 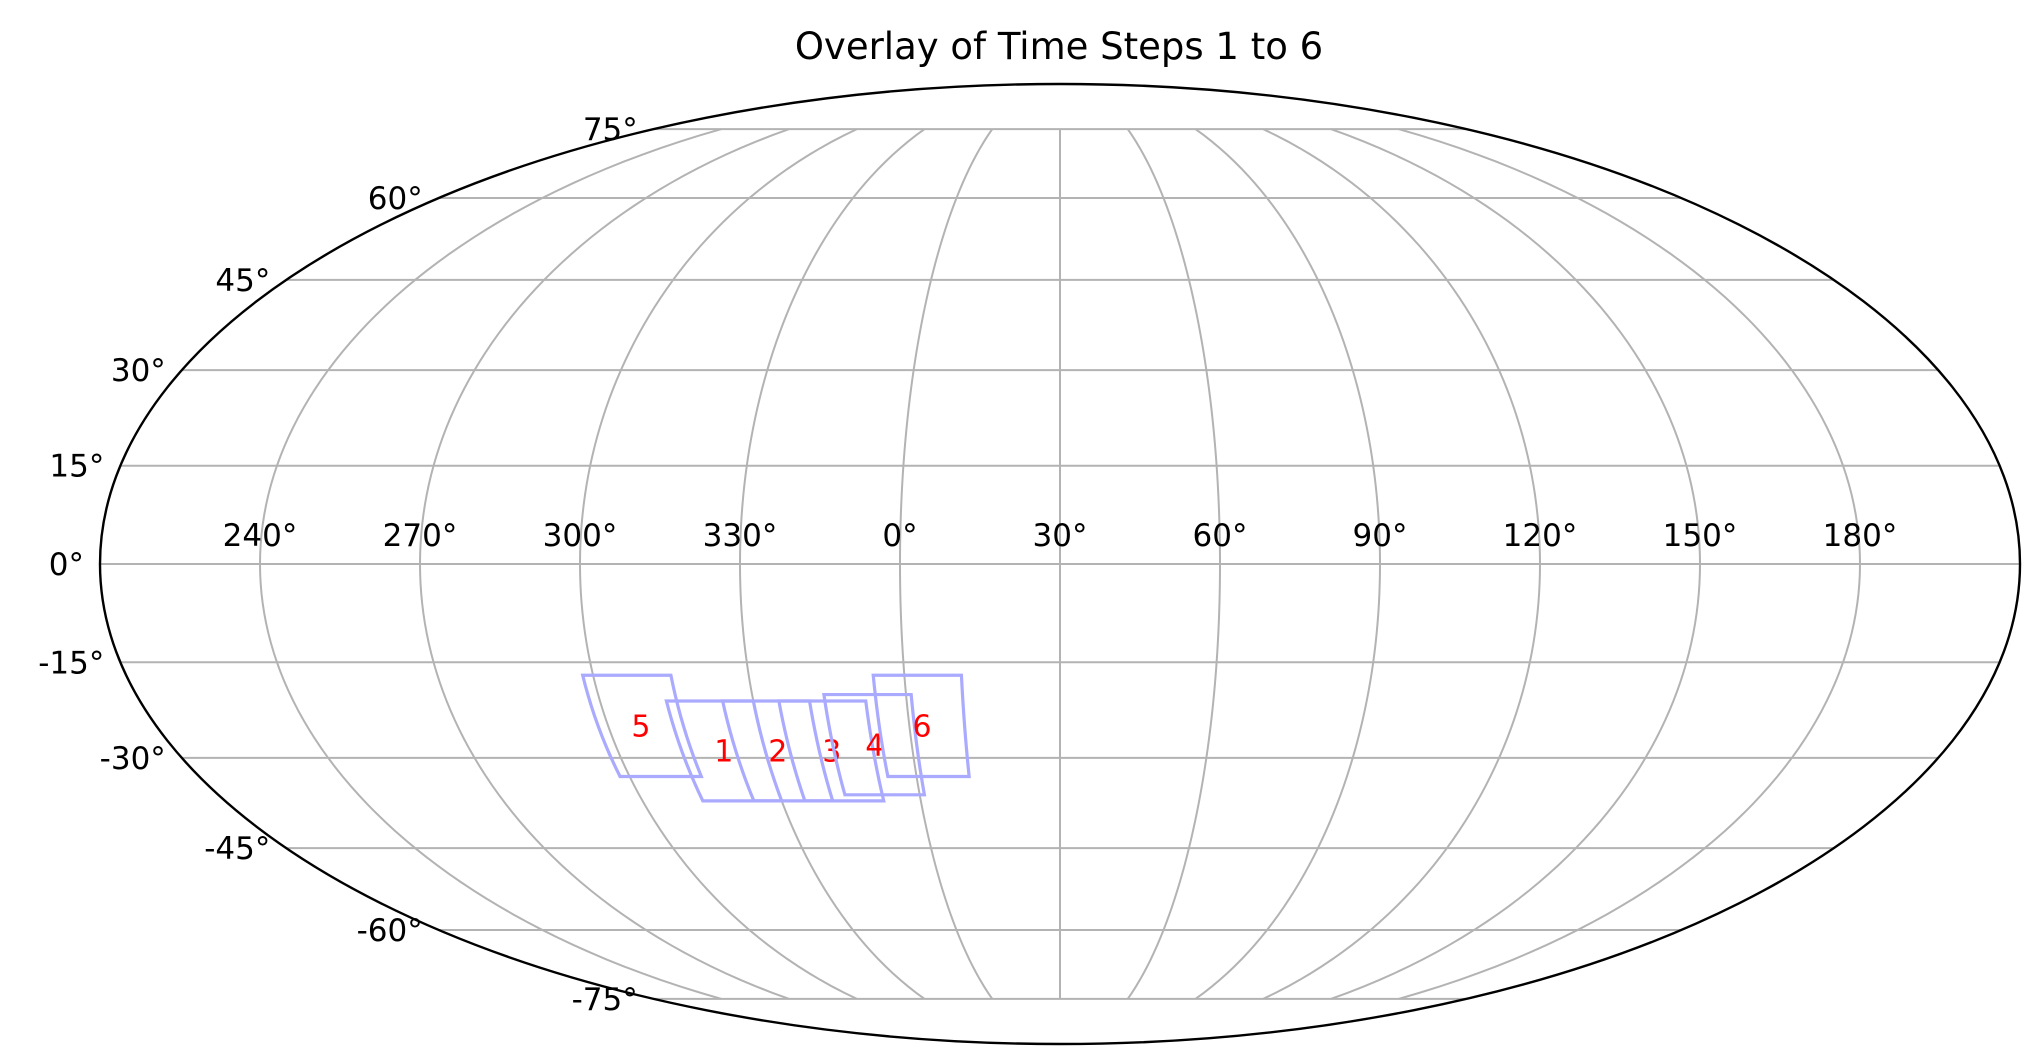 I want to click on lat-tick-label: 75°, so click(x=610, y=130).